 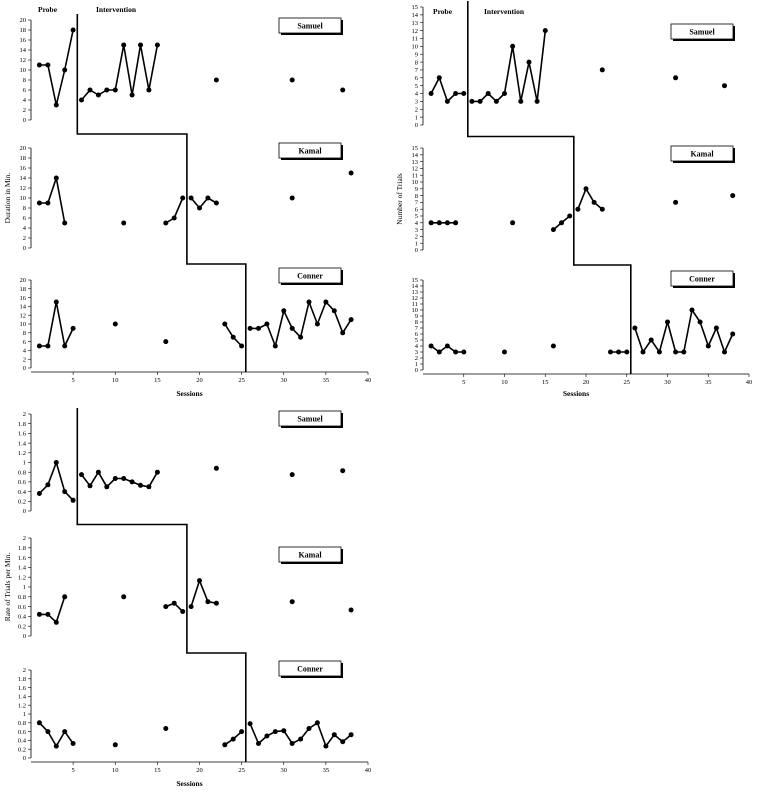 I want to click on panel-kamal: 0 2 4 6 8 10 12 14 16 18 20 Kamal, so click(x=187, y=197).